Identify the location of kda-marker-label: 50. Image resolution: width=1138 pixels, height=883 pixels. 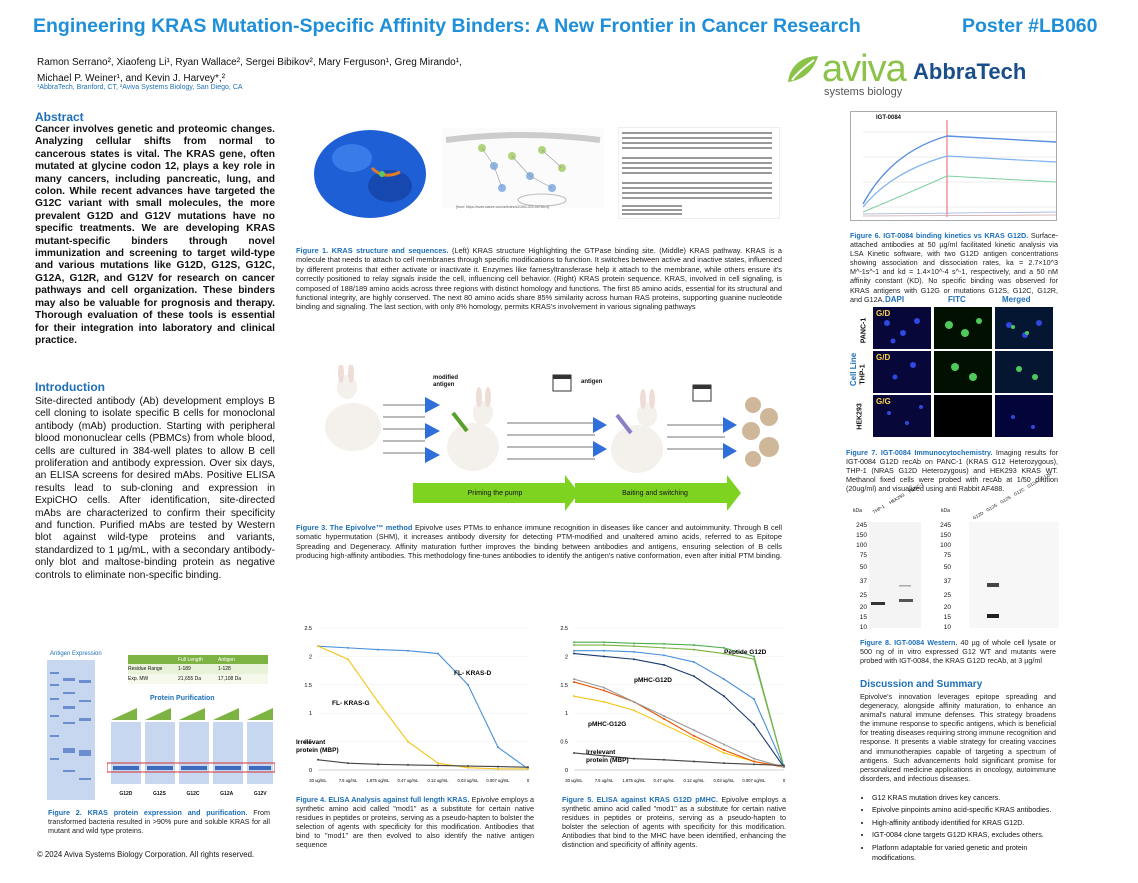
(947, 567).